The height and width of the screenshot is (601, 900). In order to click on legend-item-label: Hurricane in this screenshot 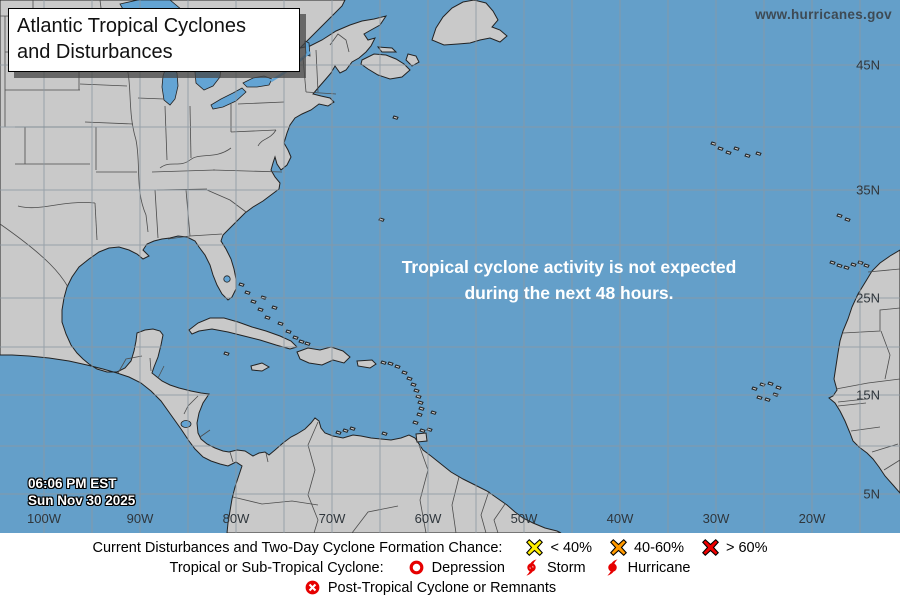, I will do `click(659, 567)`.